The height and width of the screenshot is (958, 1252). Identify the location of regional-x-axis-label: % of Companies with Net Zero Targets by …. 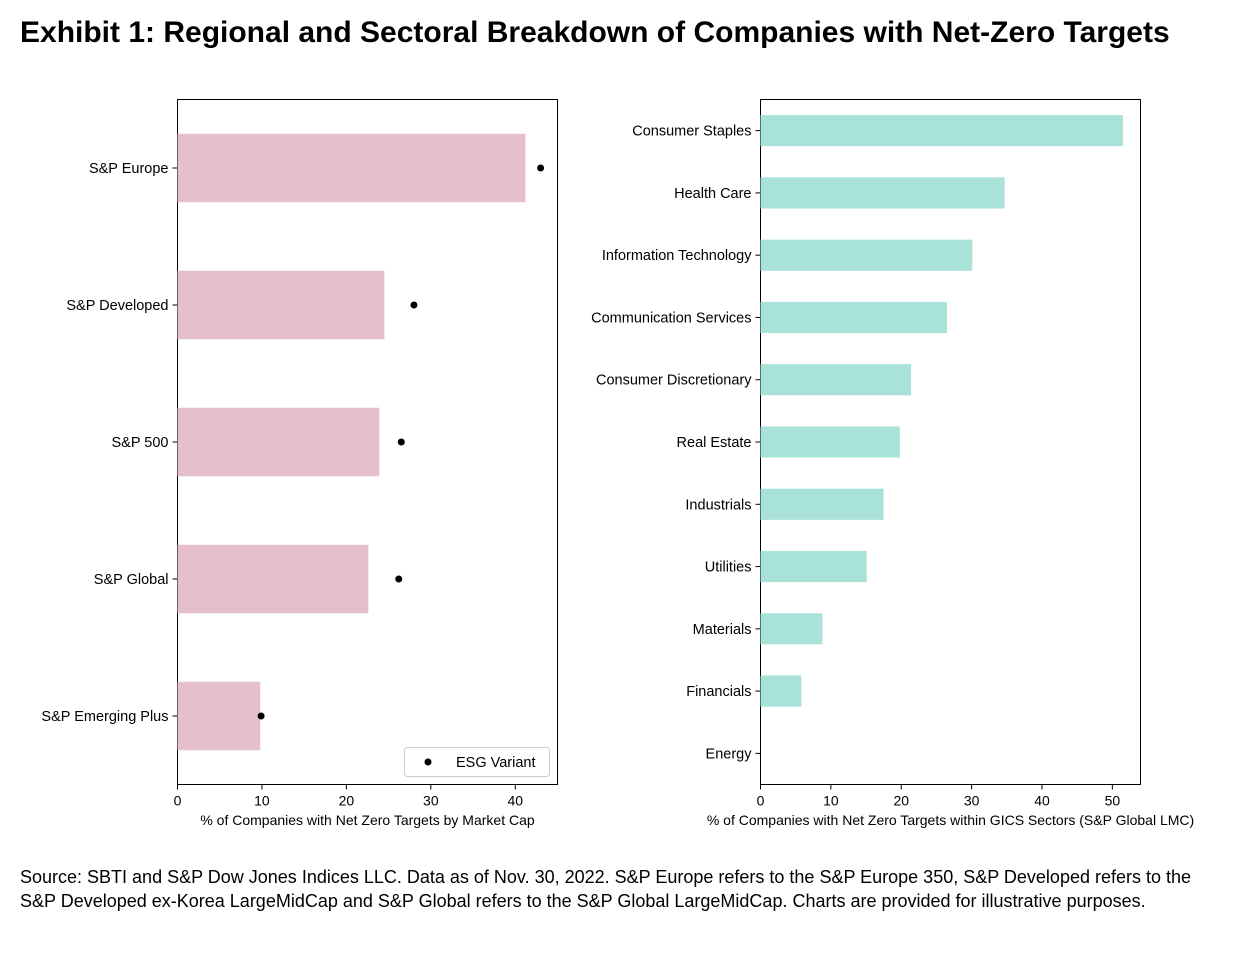
(367, 820).